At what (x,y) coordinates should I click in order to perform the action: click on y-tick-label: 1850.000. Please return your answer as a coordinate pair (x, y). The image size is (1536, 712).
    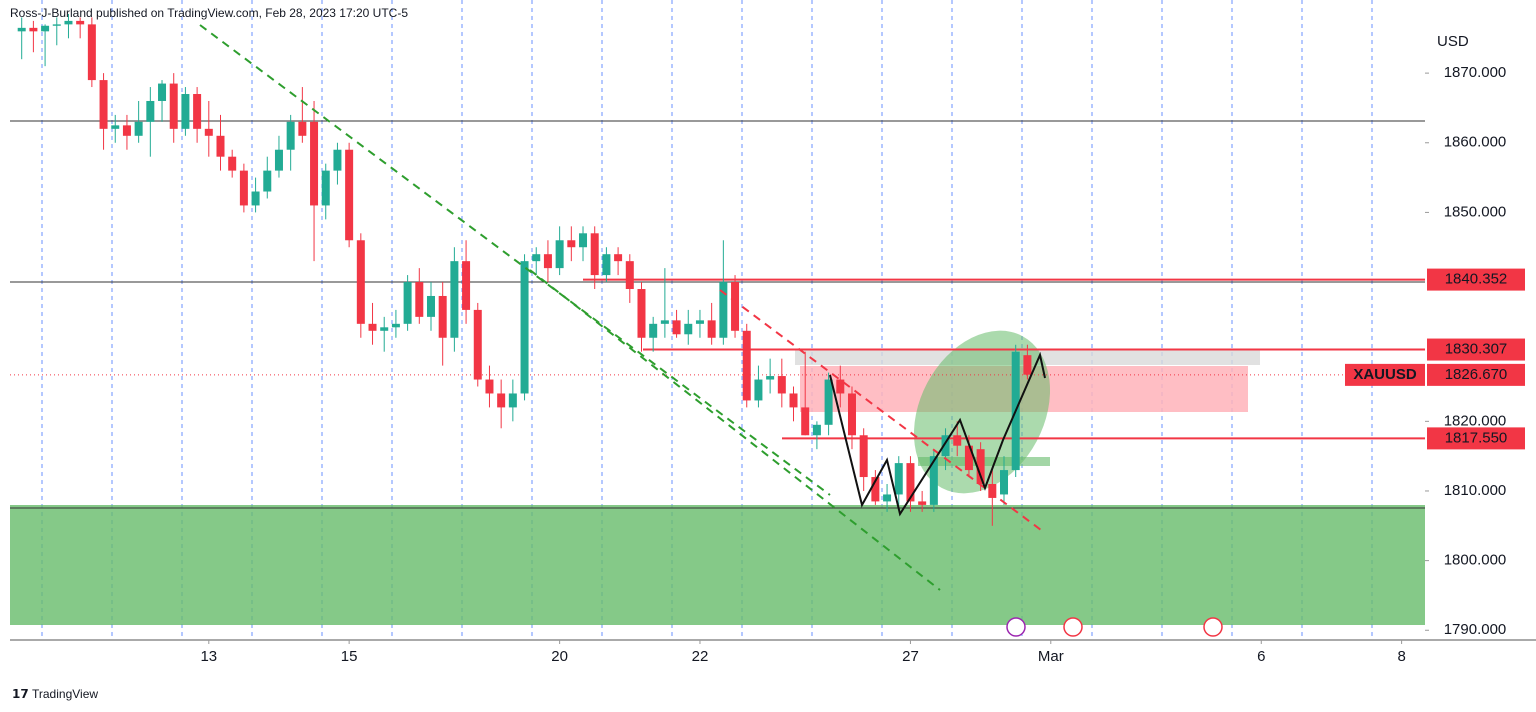
    Looking at the image, I should click on (1475, 211).